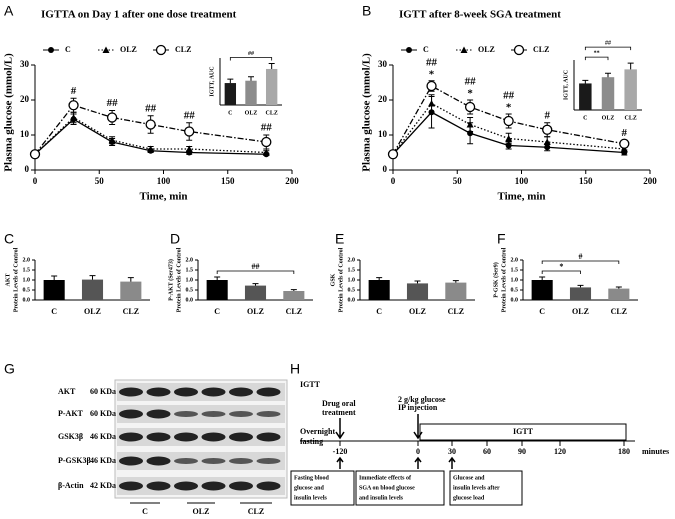 Image resolution: width=675 pixels, height=519 pixels. What do you see at coordinates (597, 54) in the screenshot?
I see `significance-label: **` at bounding box center [597, 54].